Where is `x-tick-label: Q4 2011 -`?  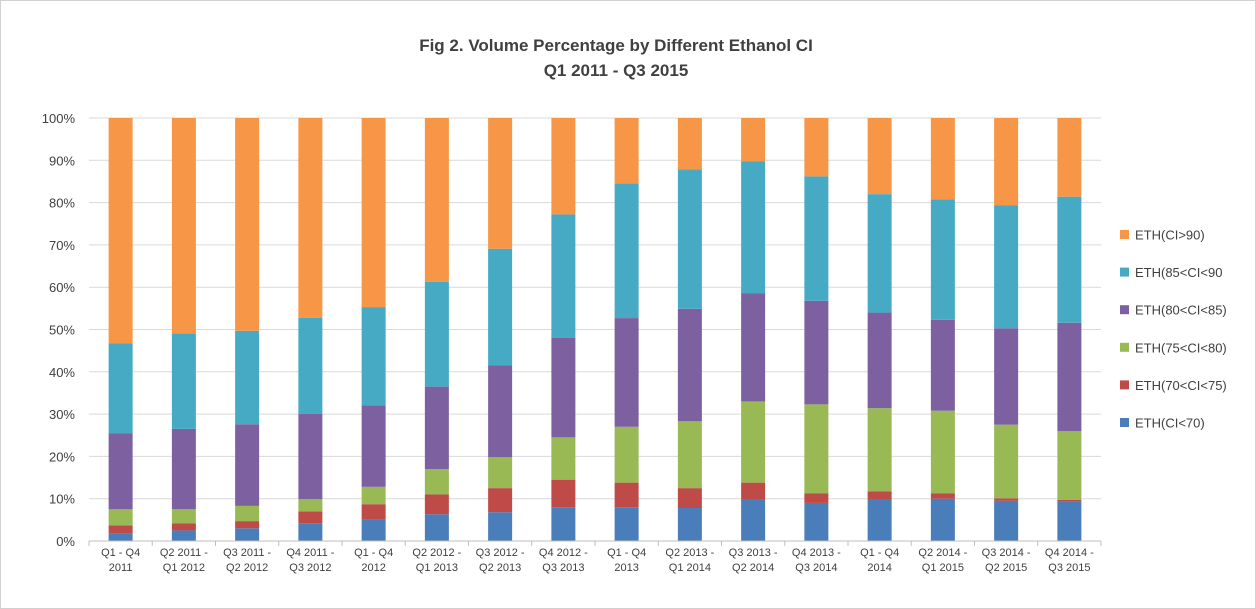
x-tick-label: Q4 2011 - is located at coordinates (310, 553).